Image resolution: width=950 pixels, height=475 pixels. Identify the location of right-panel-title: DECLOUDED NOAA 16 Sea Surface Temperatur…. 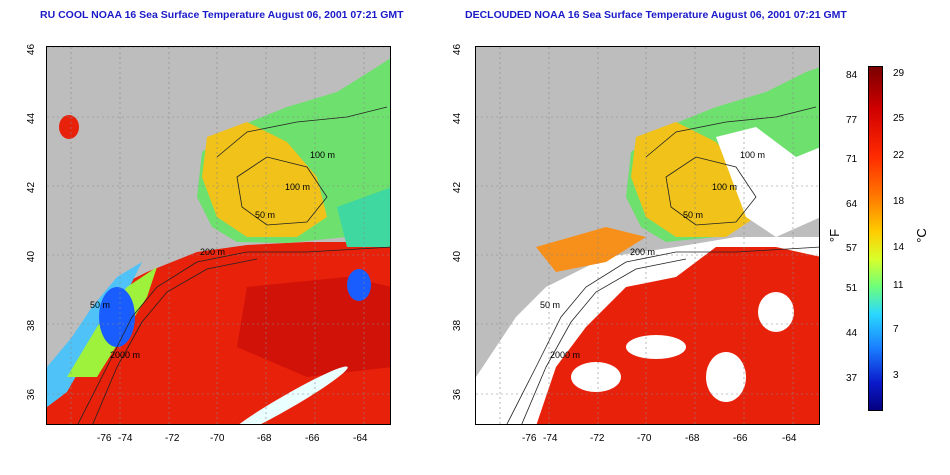
(656, 15).